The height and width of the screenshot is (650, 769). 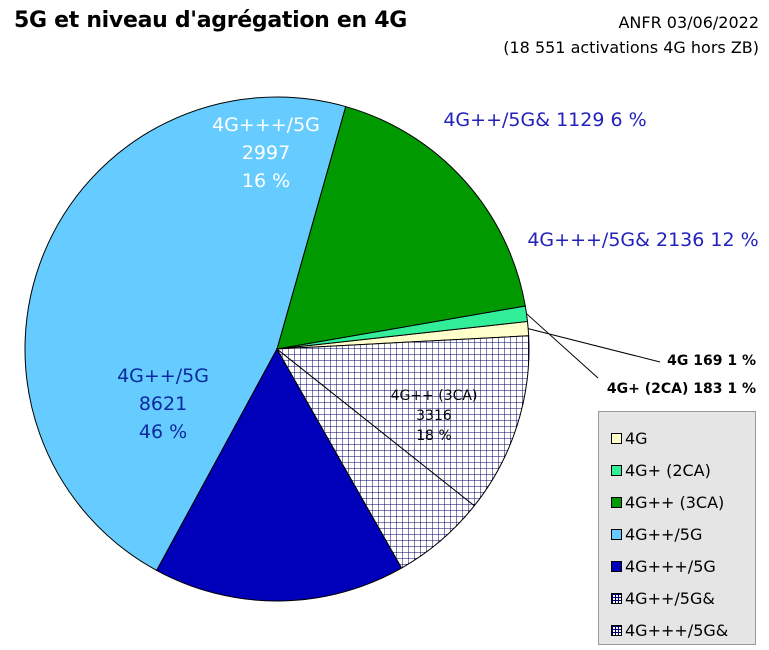 What do you see at coordinates (266, 153) in the screenshot?
I see `slice-label-4g-5g: 4G+++/5G 2997 16 %` at bounding box center [266, 153].